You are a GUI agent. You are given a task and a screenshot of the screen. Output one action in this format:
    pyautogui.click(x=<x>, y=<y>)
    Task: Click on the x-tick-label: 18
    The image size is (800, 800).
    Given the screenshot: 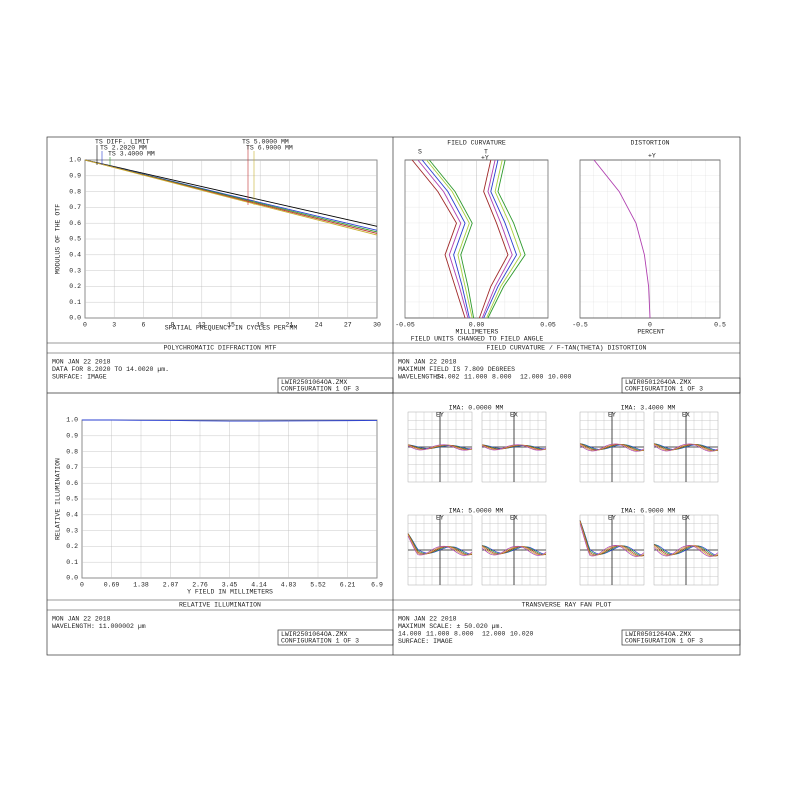 What is the action you would take?
    pyautogui.click(x=260, y=325)
    